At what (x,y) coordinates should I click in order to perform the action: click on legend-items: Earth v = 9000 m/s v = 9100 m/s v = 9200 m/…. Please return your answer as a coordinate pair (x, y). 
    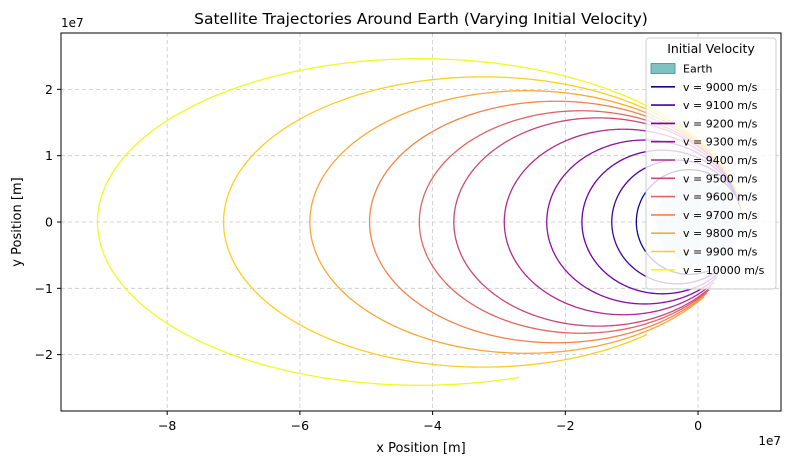
    Looking at the image, I should click on (707, 170).